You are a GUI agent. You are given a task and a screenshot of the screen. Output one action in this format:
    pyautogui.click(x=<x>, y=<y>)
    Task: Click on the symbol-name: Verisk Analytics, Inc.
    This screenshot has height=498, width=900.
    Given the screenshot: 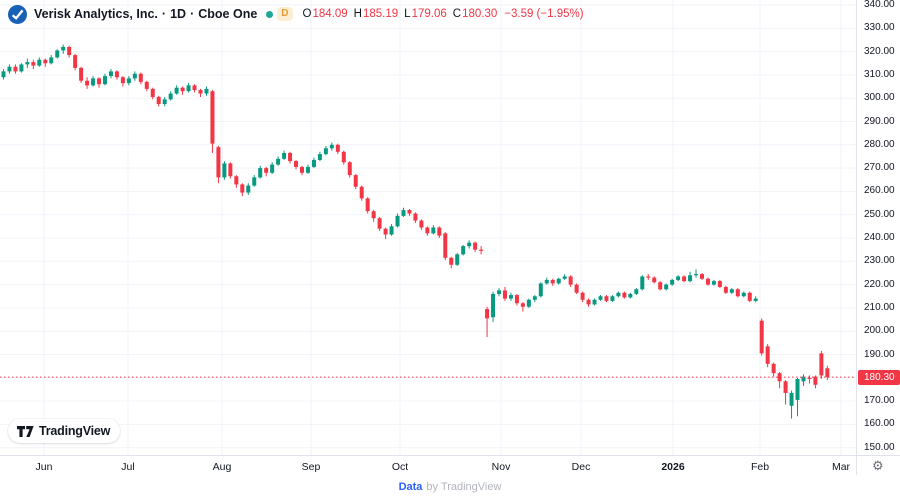 What is the action you would take?
    pyautogui.click(x=96, y=14)
    